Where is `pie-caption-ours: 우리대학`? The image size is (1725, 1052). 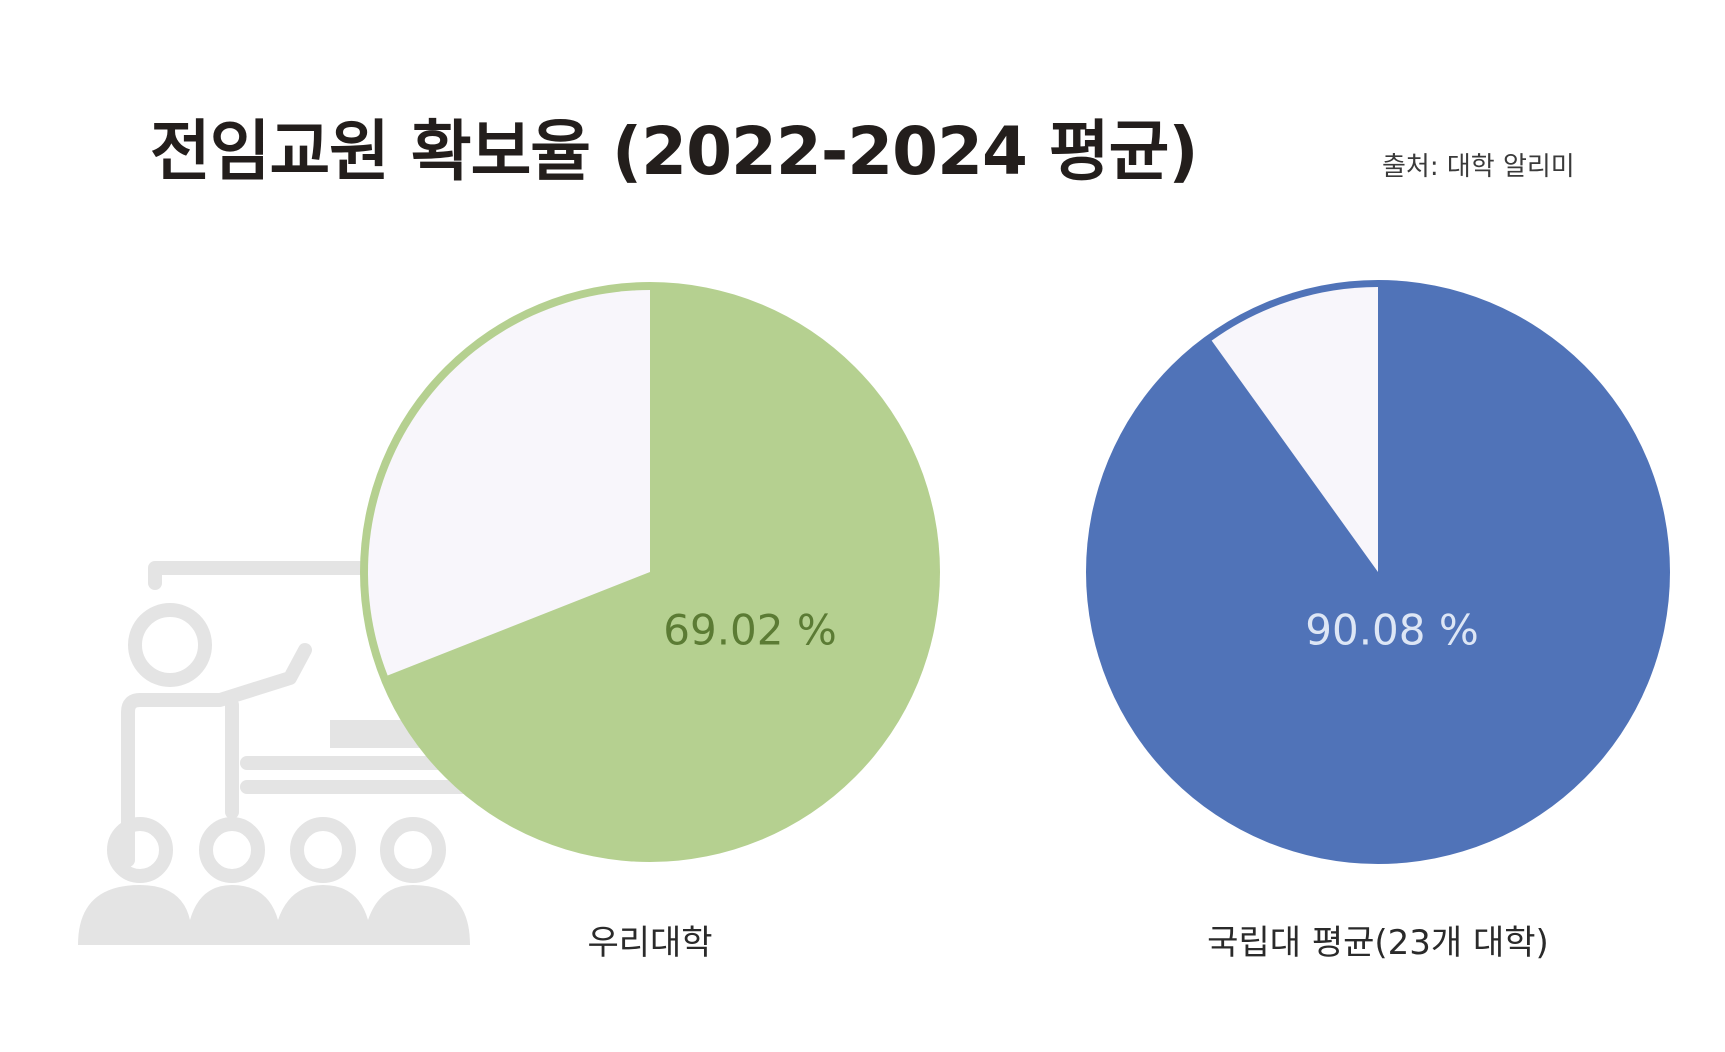
pie-caption-ours: 우리대학 is located at coordinates (650, 943).